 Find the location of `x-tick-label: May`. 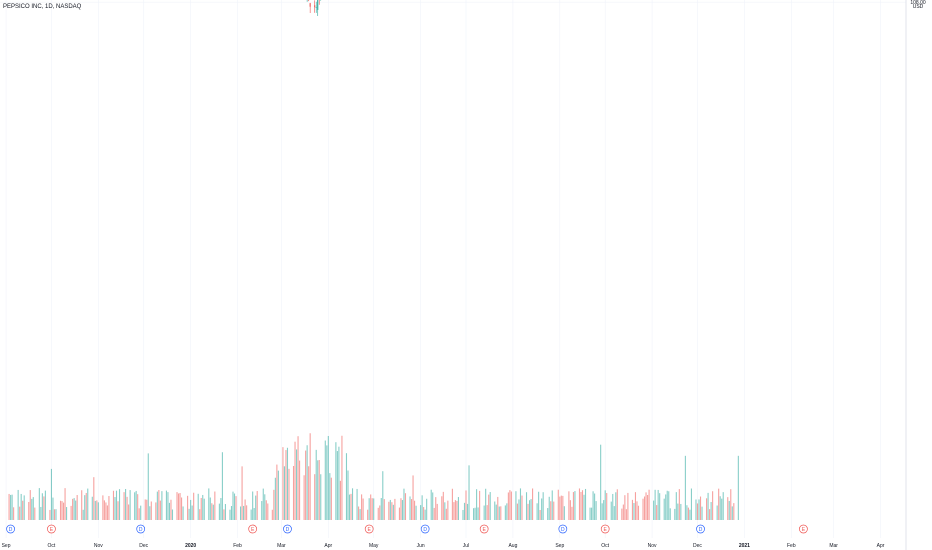

x-tick-label: May is located at coordinates (374, 546).